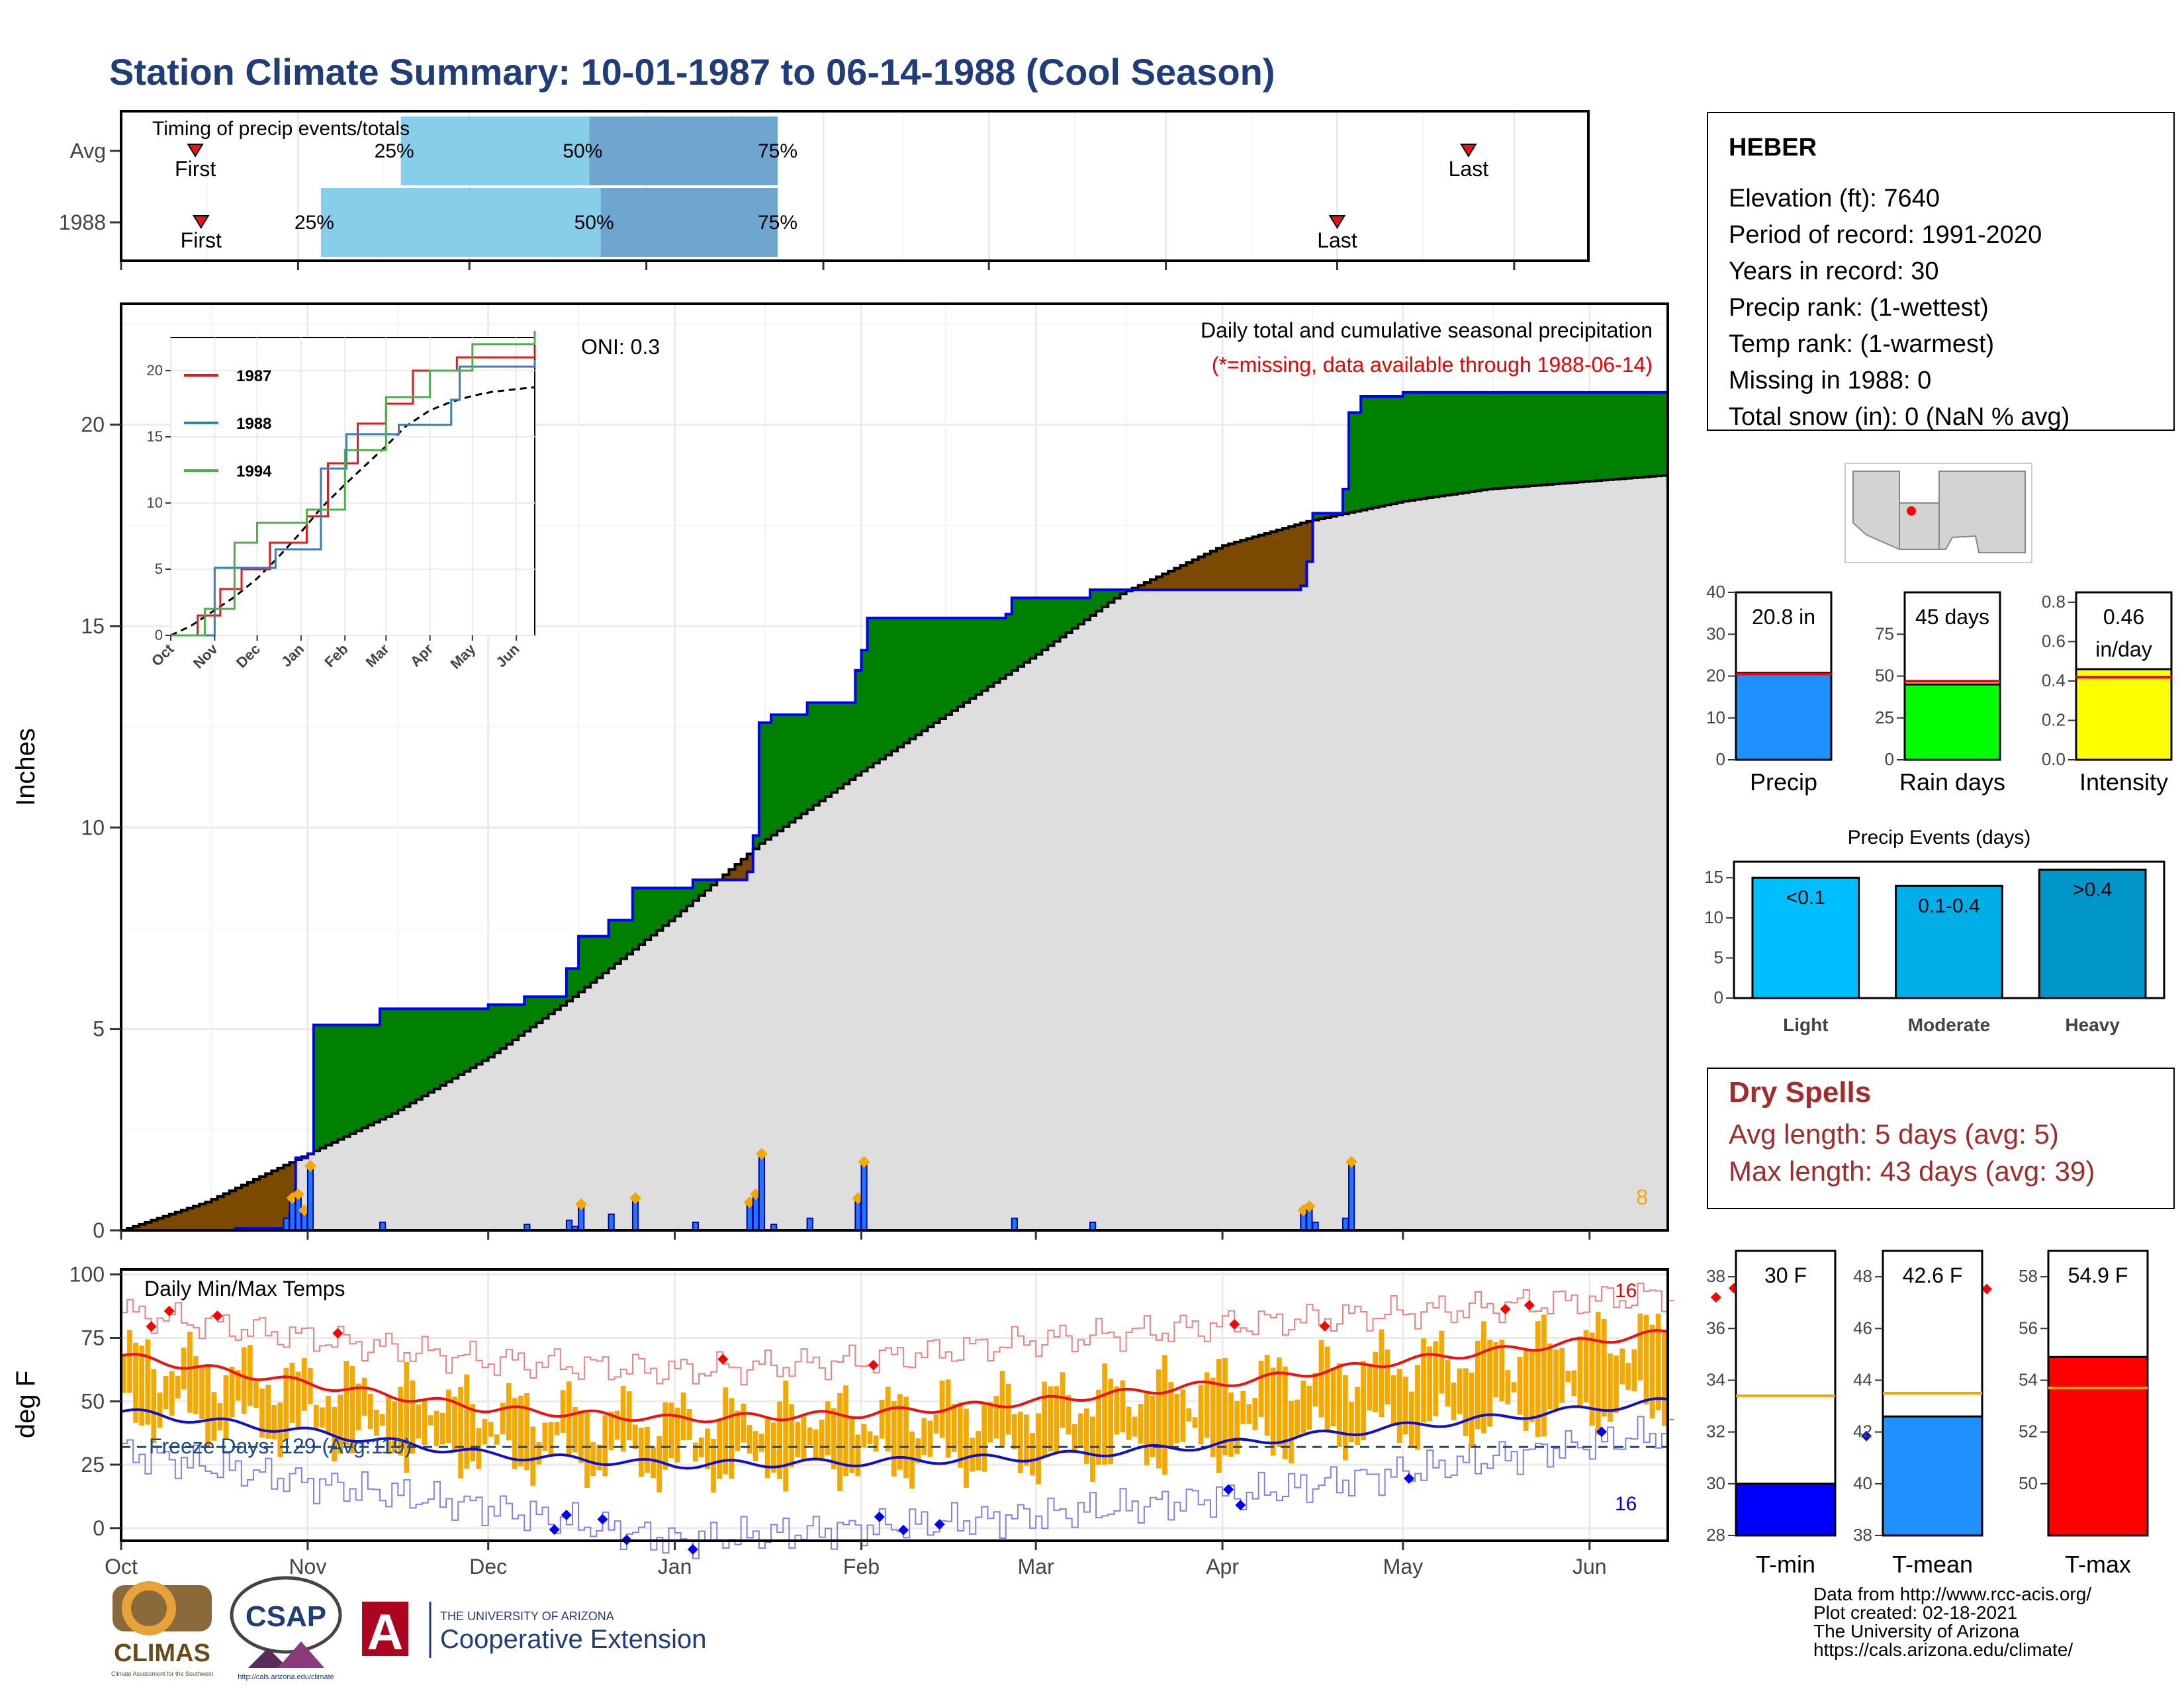 This screenshot has width=2184, height=1691. I want to click on mean-min-line, so click(894, 1433).